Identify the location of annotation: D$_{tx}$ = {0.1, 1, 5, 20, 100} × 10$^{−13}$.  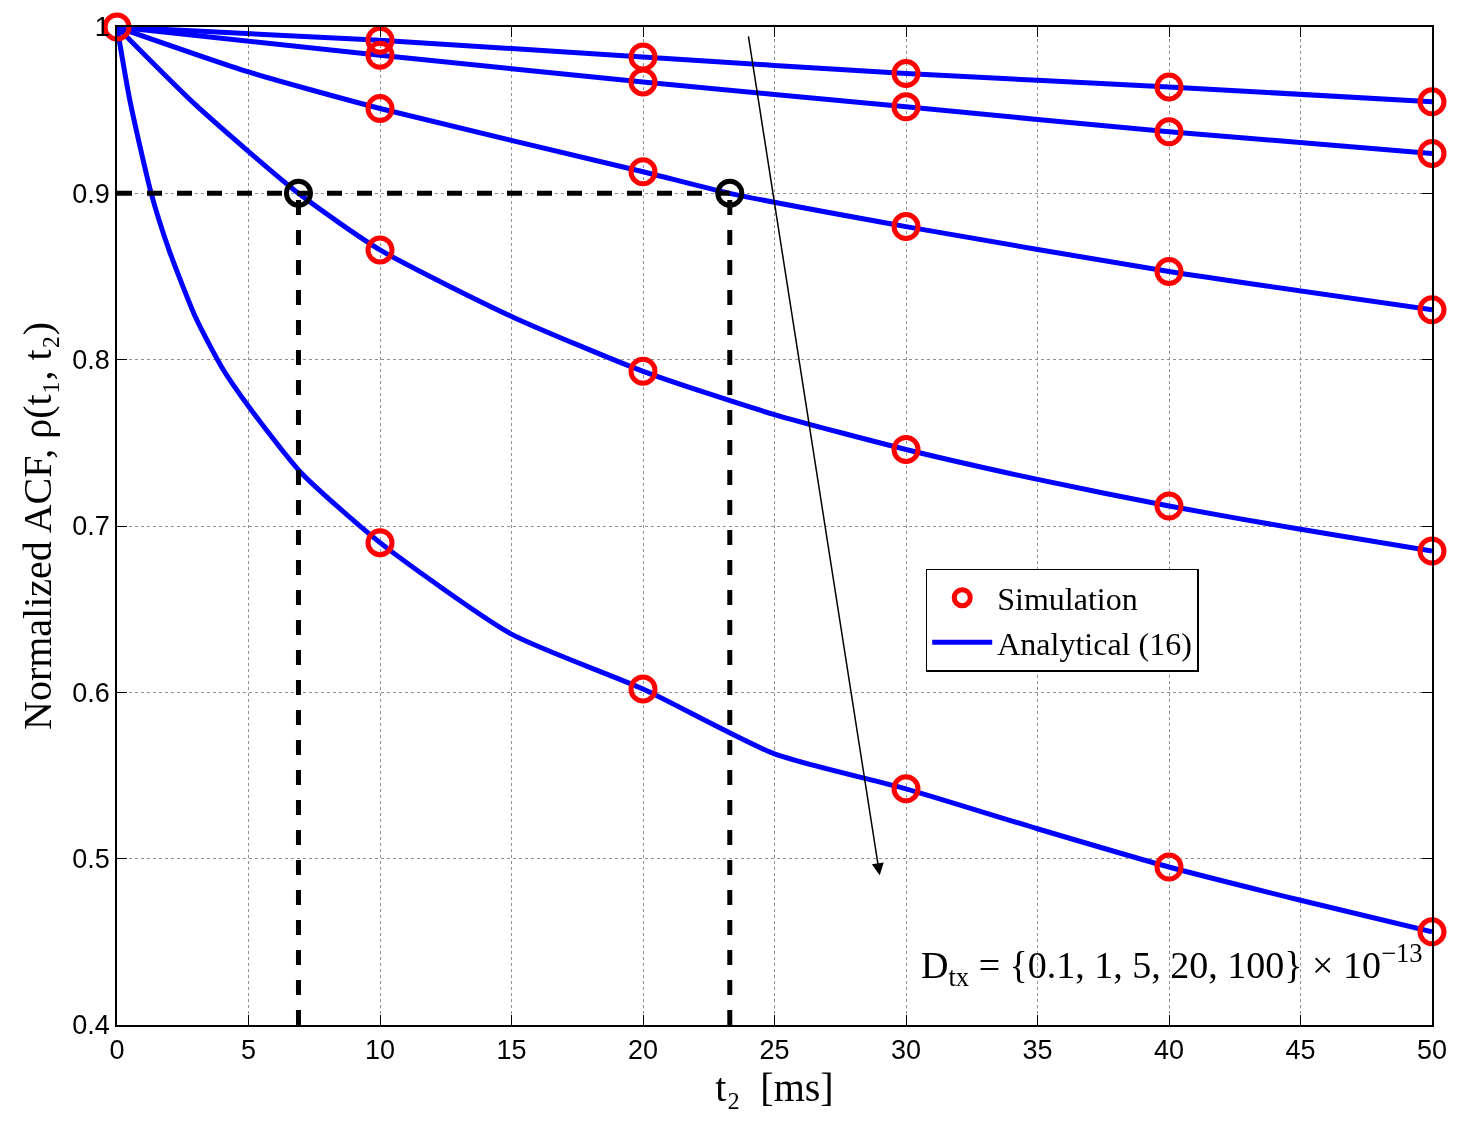
(1172, 965).